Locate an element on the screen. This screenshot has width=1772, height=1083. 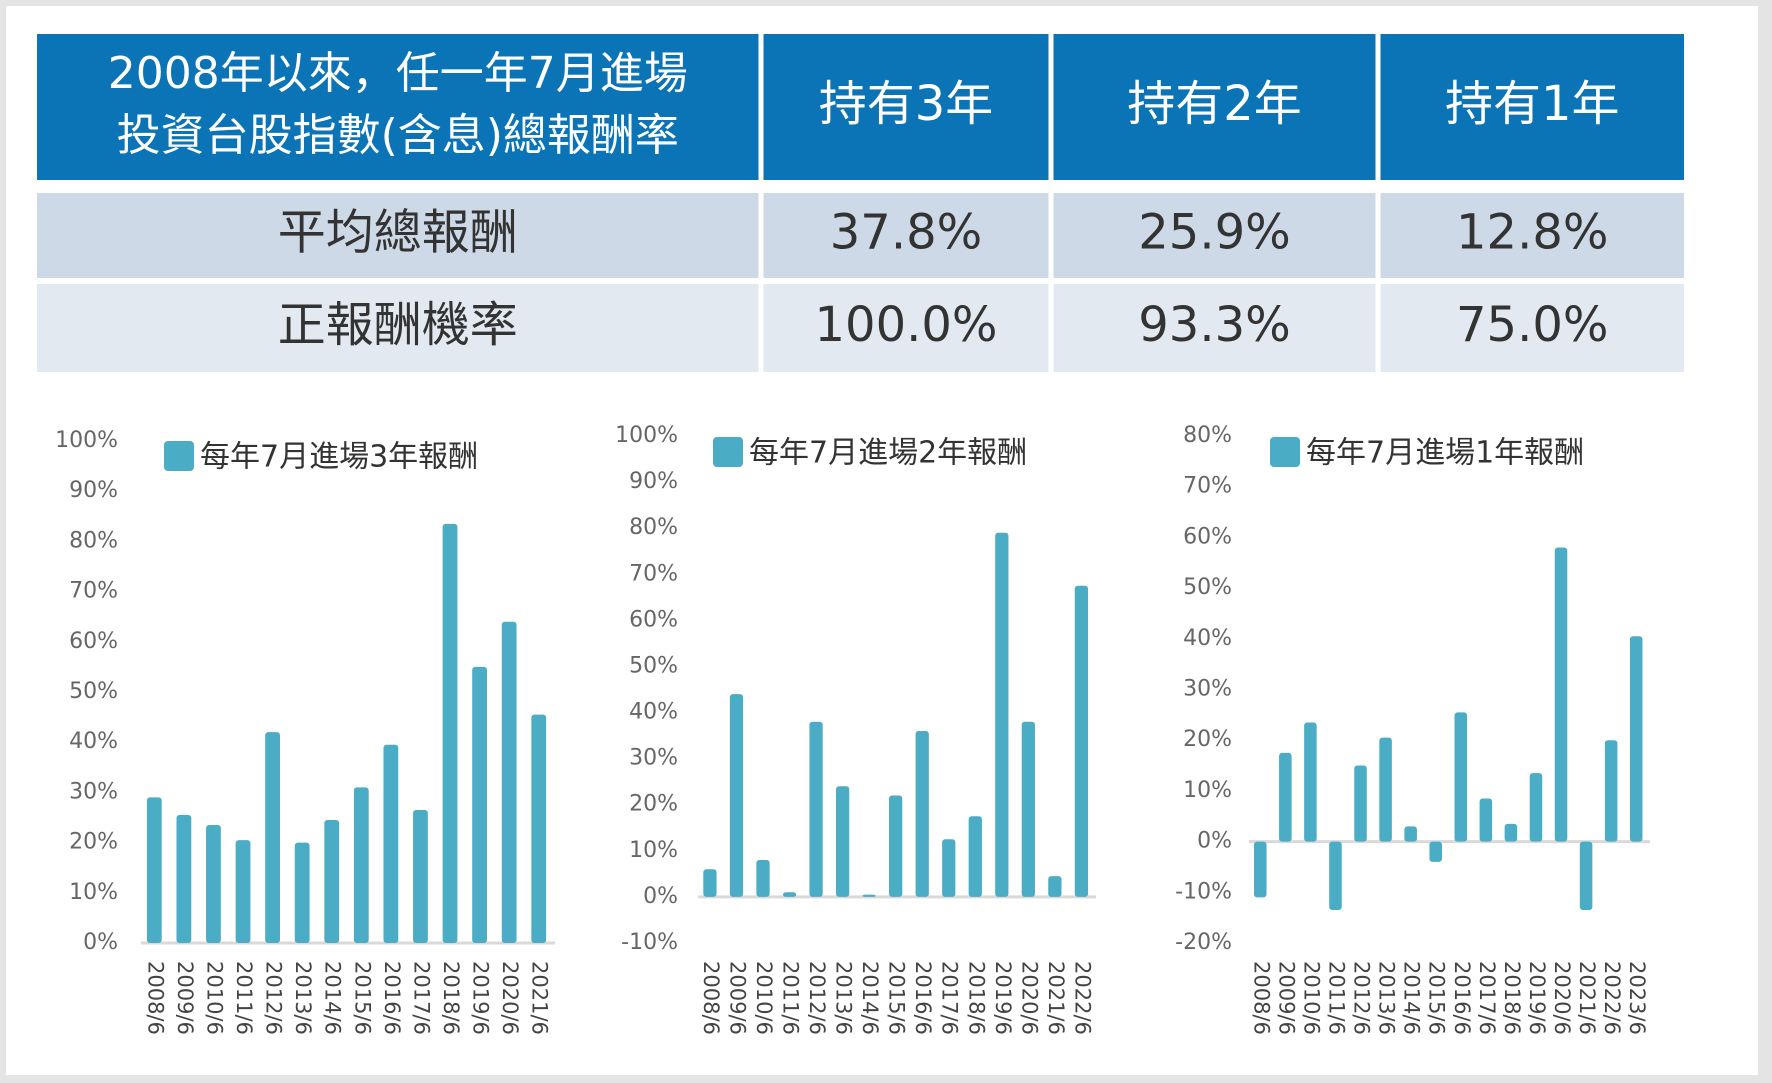
y-tick-label: -20% is located at coordinates (1203, 942).